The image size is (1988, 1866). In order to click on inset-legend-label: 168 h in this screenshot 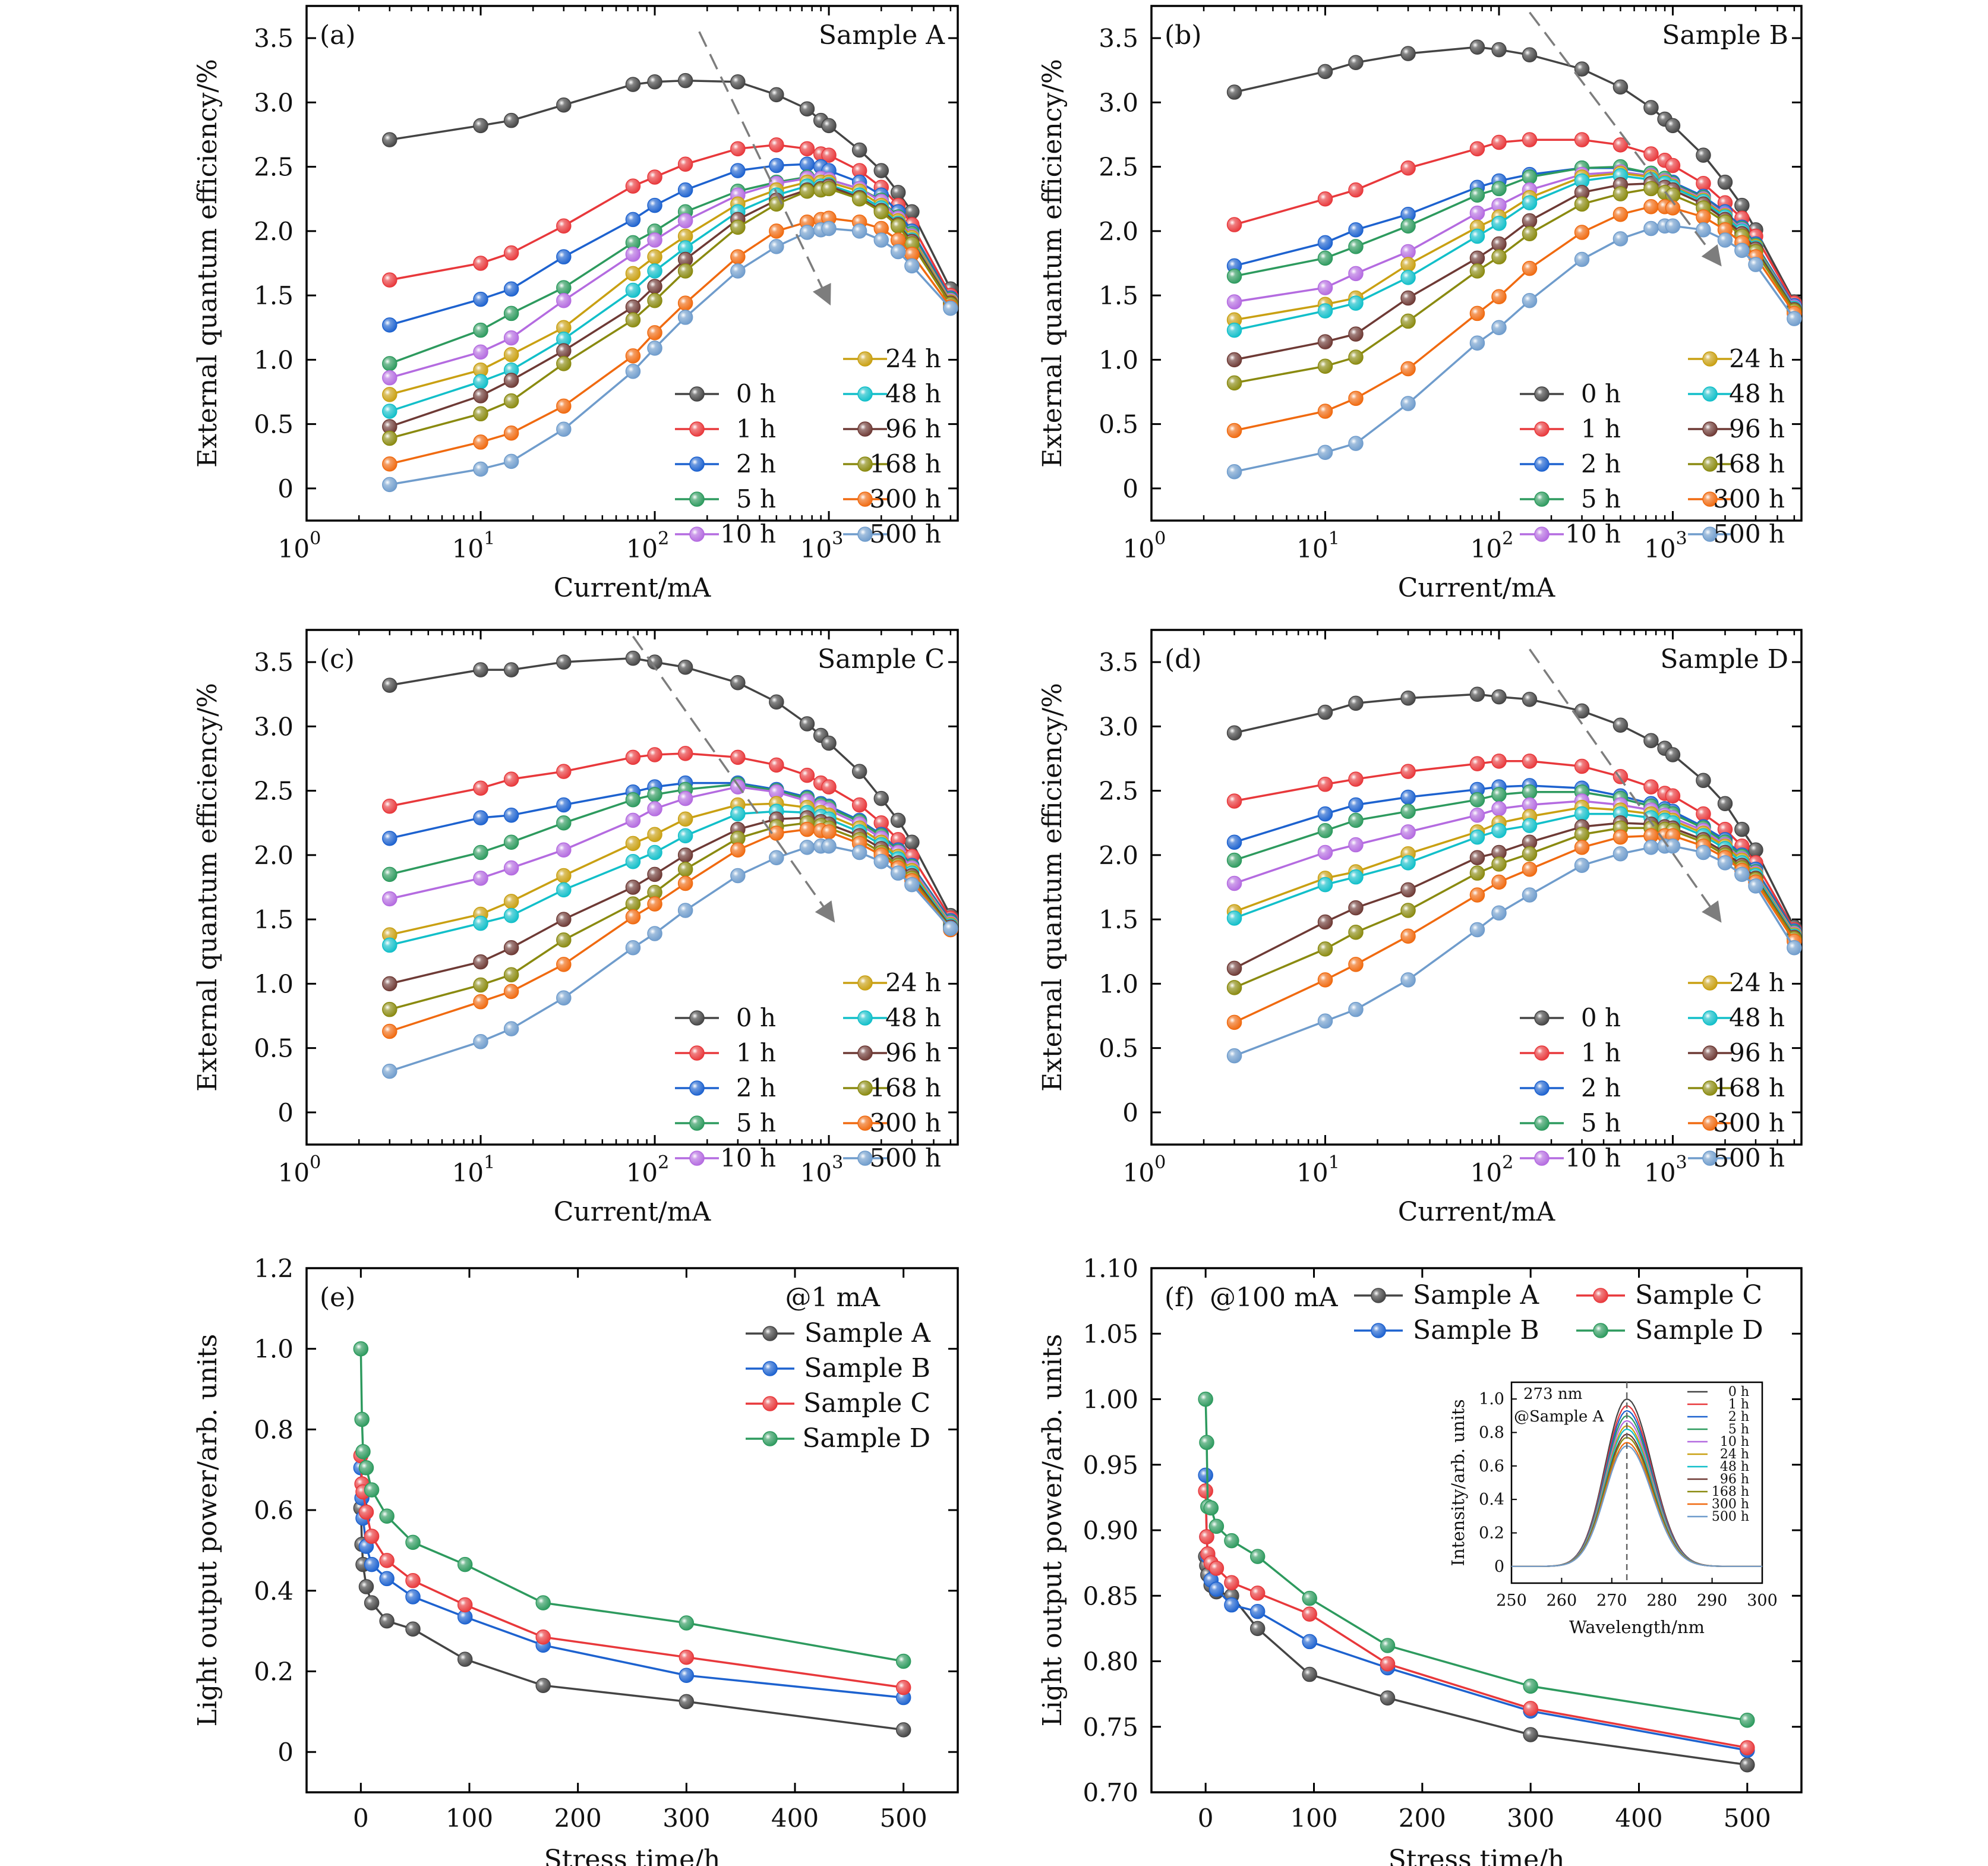, I will do `click(1730, 1491)`.